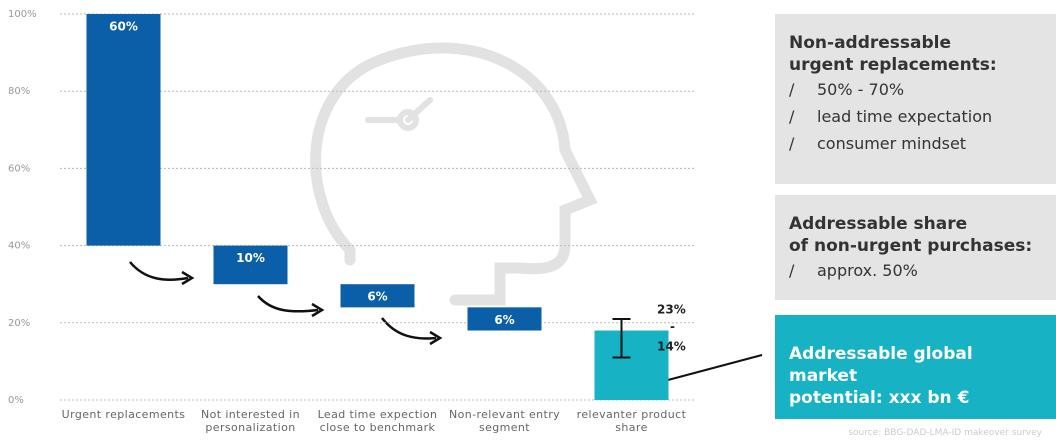  Describe the element at coordinates (19, 246) in the screenshot. I see `y-tick-label: 40%` at that location.